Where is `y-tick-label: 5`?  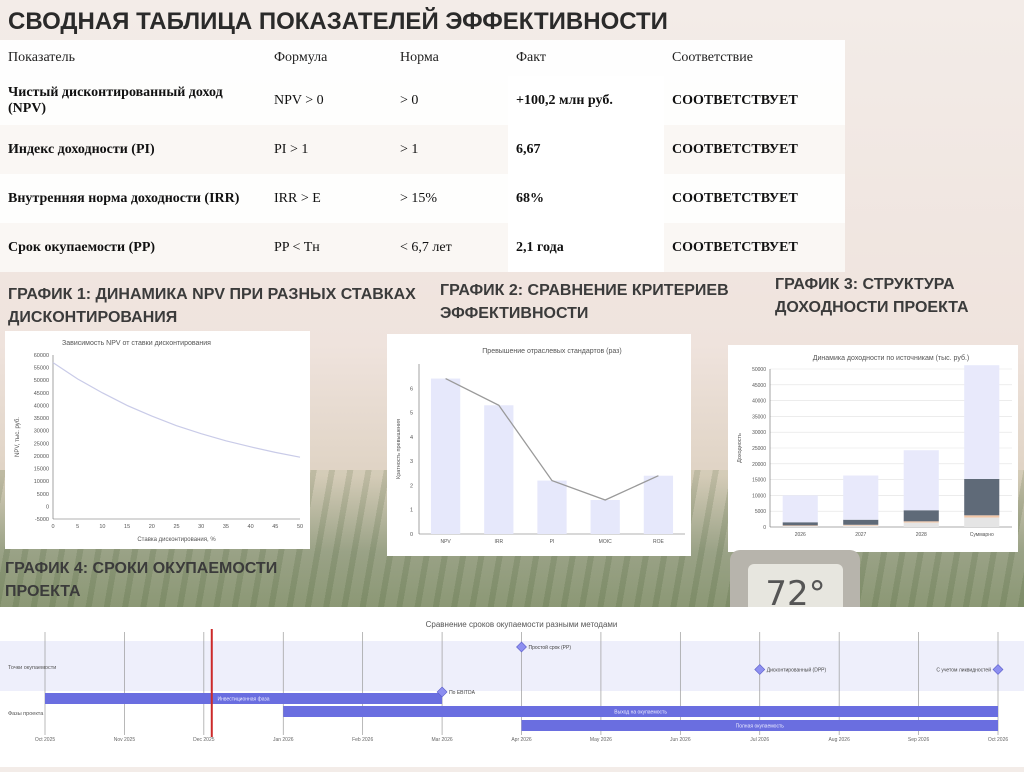 y-tick-label: 5 is located at coordinates (411, 414).